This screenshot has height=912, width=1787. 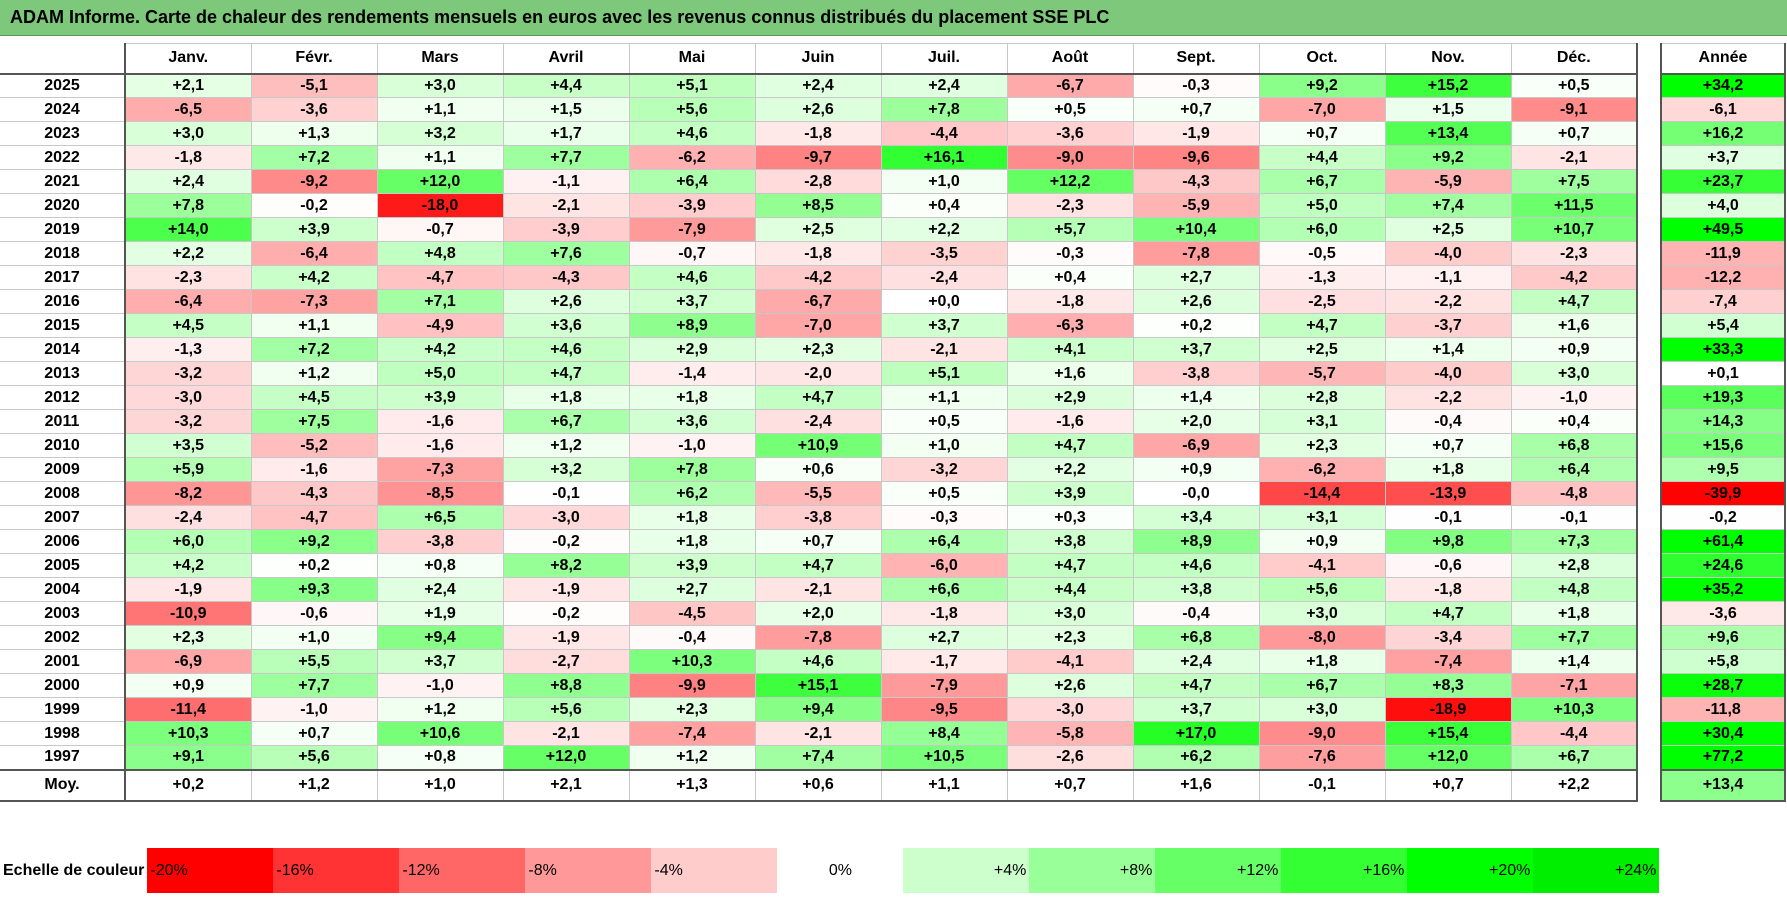 I want to click on heat-cell: -6,4, so click(x=188, y=301).